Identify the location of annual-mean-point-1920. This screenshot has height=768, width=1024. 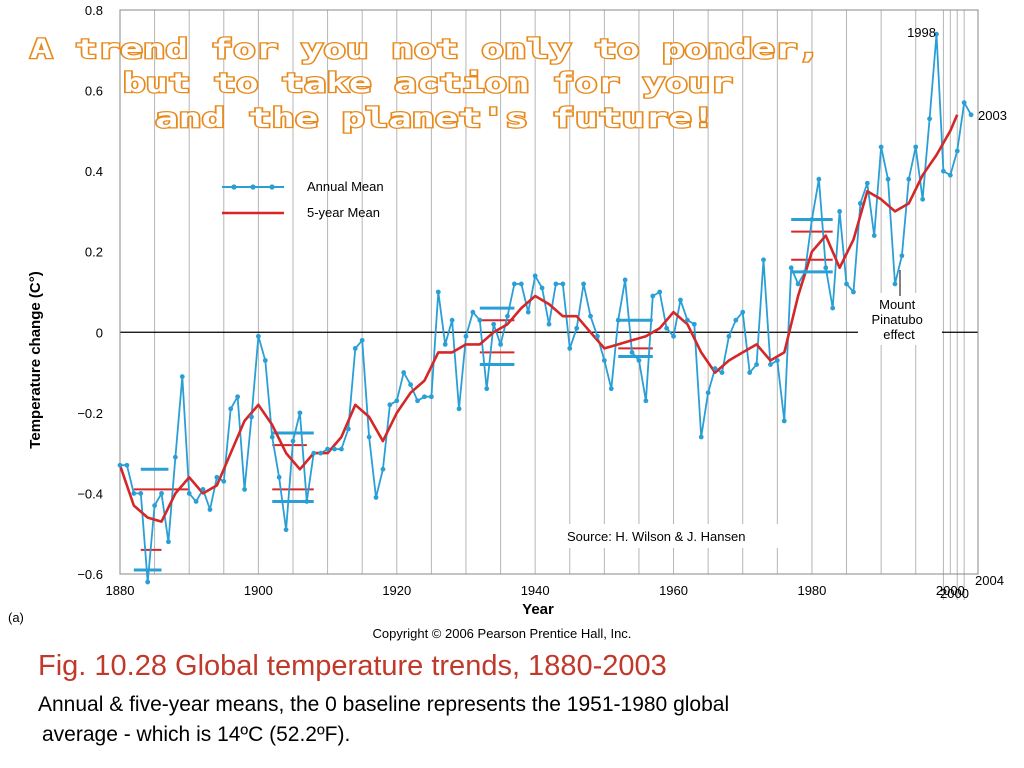
(397, 401).